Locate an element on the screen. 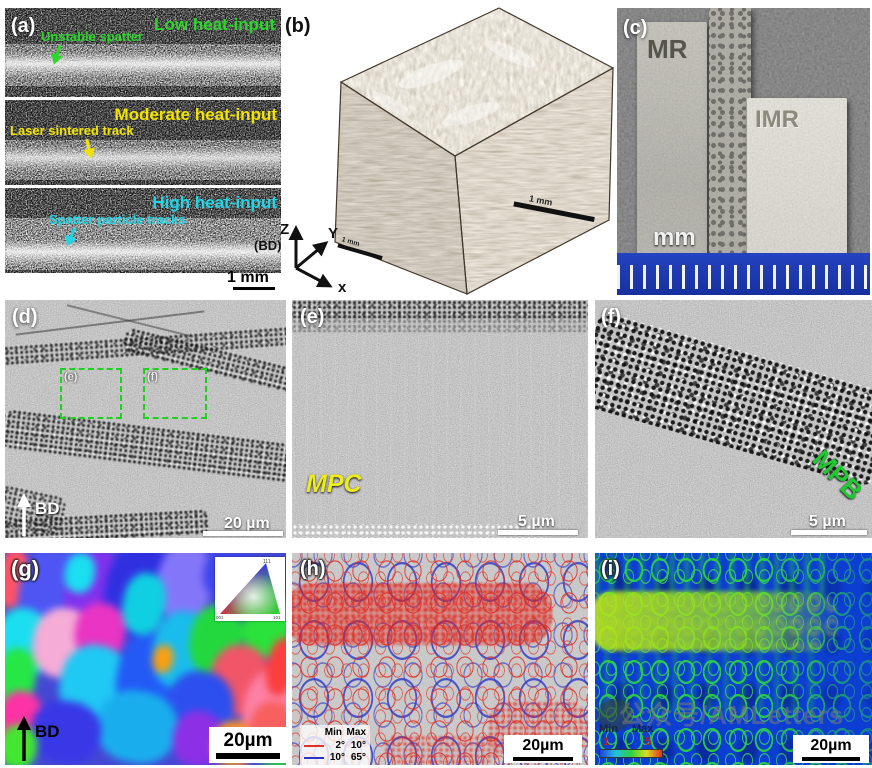 The image size is (872, 768). panel-i: 公众号/AMLetters Min Max 1 5 20µm (i) is located at coordinates (733, 659).